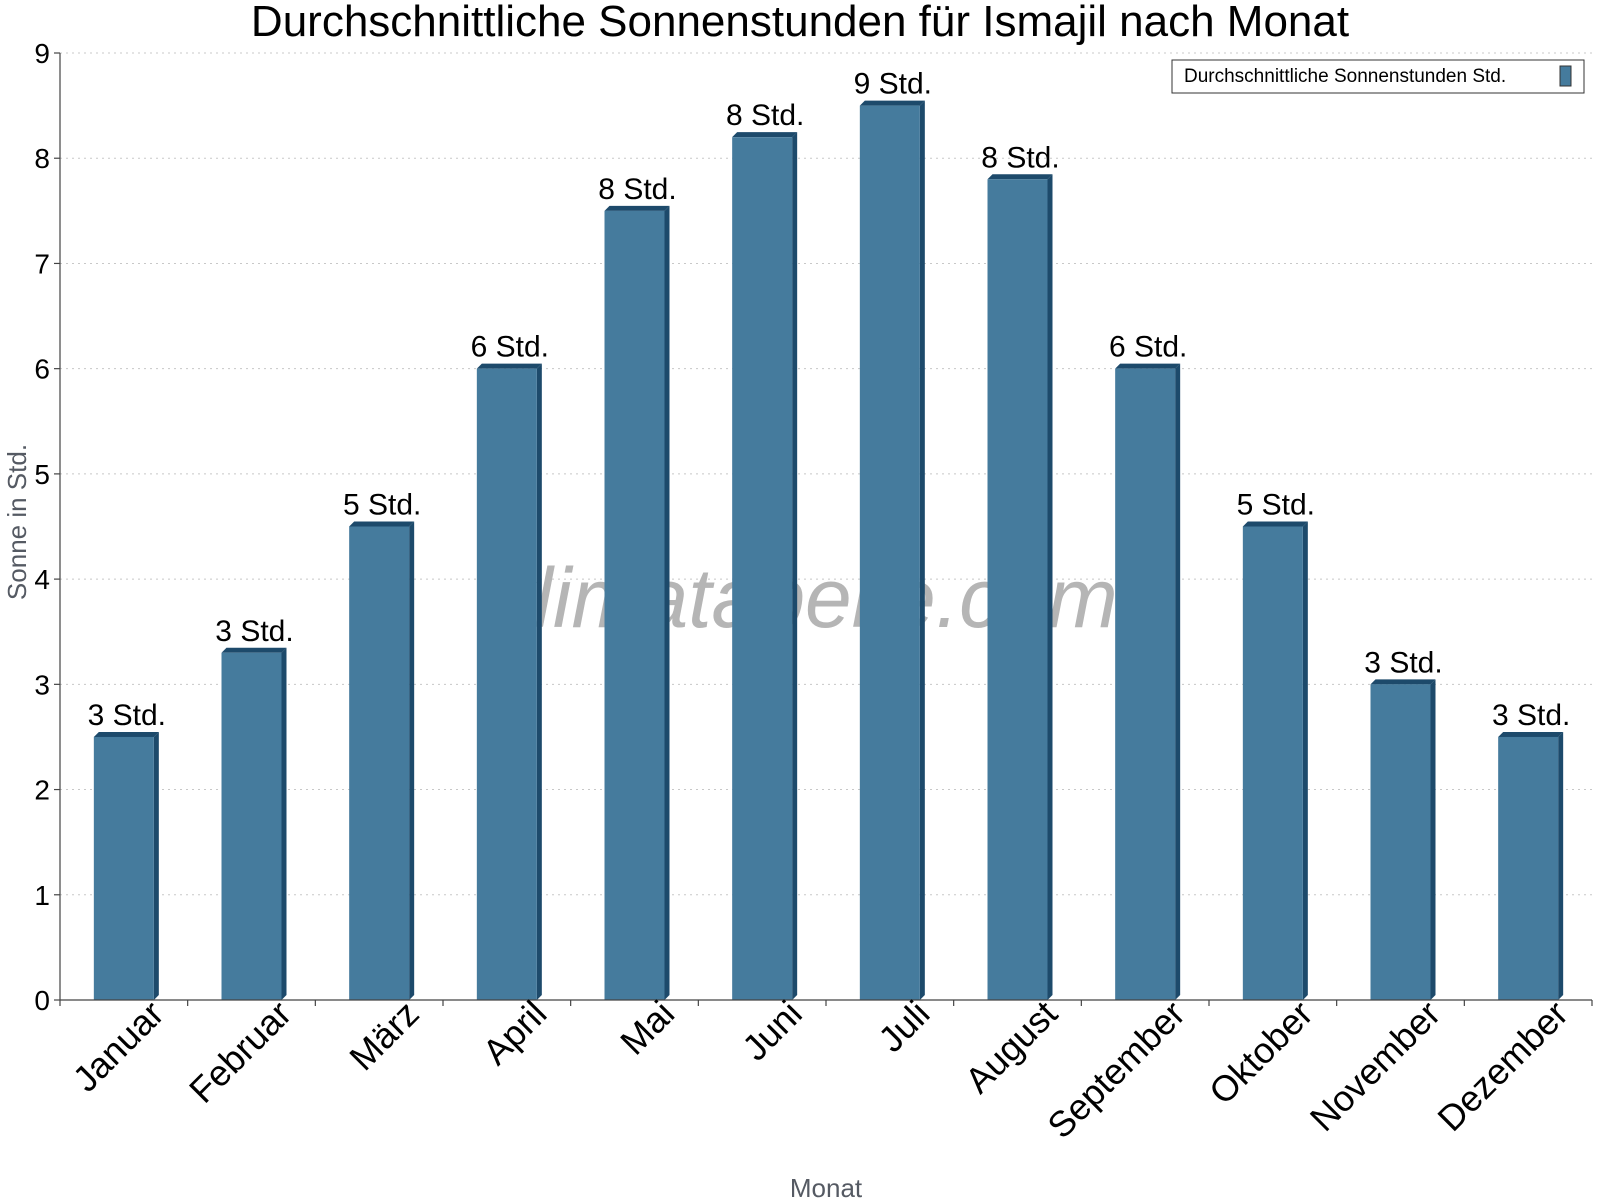 The width and height of the screenshot is (1600, 1200). What do you see at coordinates (1261, 1053) in the screenshot?
I see `x-tick-label-9: Oktober` at bounding box center [1261, 1053].